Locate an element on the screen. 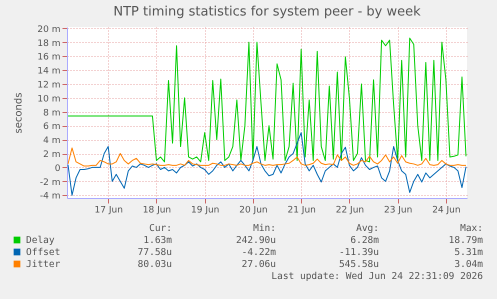 Image resolution: width=497 pixels, height=299 pixels. chart-title: NTP timing statistics for system peer - by week is located at coordinates (267, 12).